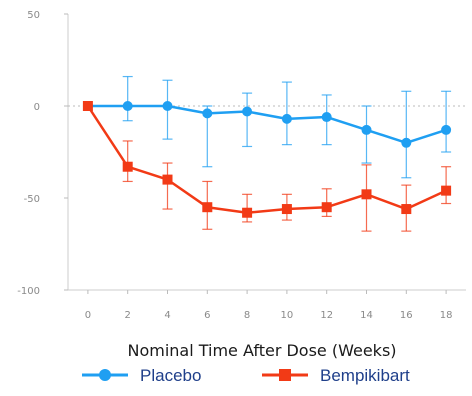 The width and height of the screenshot is (472, 396). Describe the element at coordinates (267, 124) in the screenshot. I see `series-line` at that location.